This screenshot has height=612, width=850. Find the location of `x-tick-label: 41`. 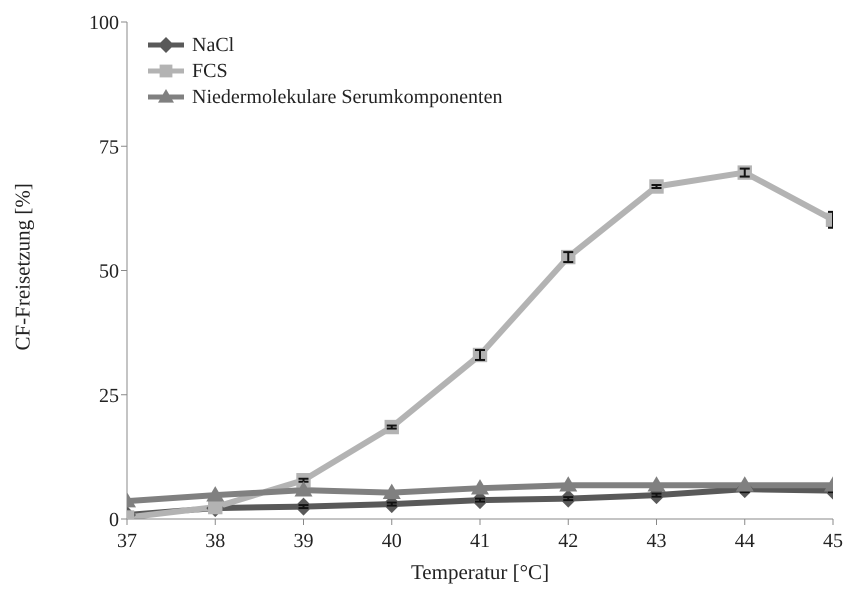

x-tick-label: 41 is located at coordinates (480, 541).